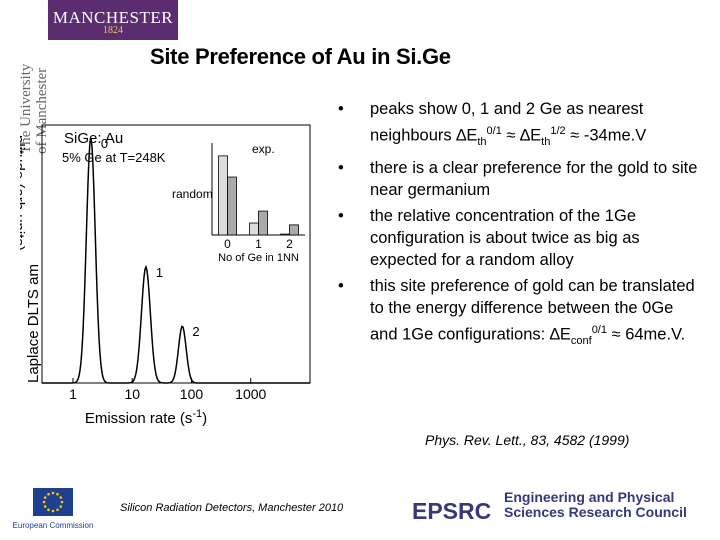 This screenshot has width=720, height=540. Describe the element at coordinates (192, 394) in the screenshot. I see `x-tick-label: 100` at that location.